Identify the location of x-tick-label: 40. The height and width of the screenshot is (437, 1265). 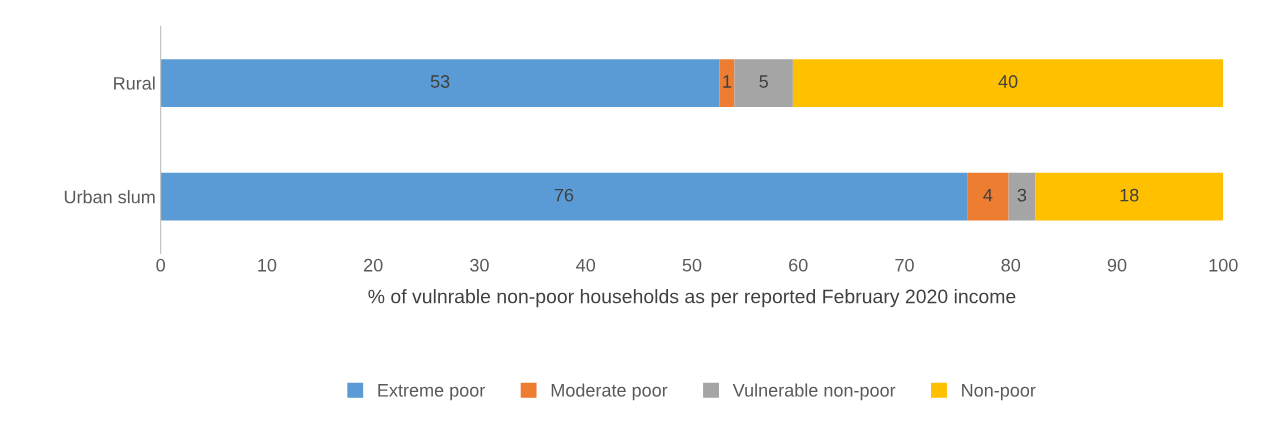
(586, 265).